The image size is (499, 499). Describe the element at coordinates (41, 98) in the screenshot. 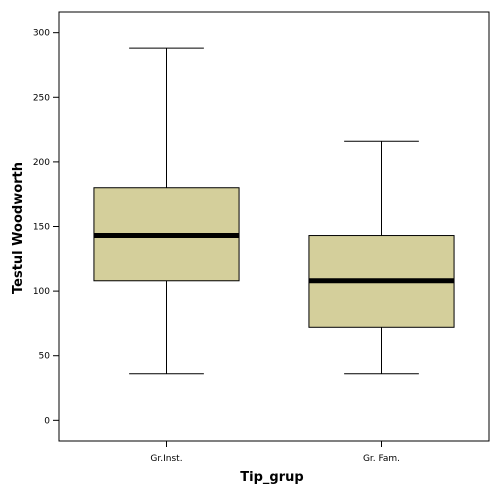

I see `y-tick-label: 250` at that location.